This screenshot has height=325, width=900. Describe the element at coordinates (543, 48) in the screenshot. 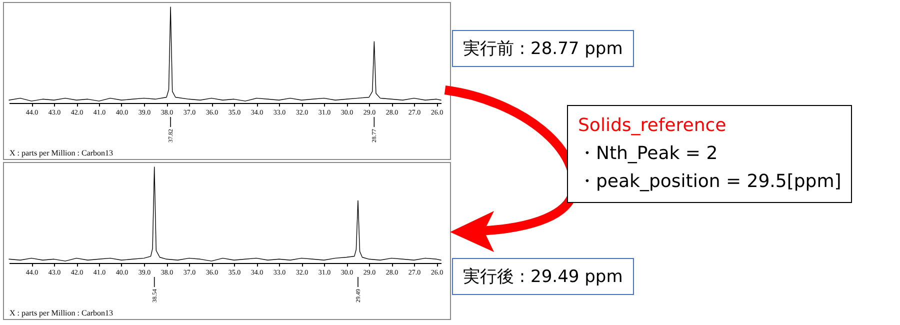

I see `text: 実行前 : 28.77 ppm` at that location.